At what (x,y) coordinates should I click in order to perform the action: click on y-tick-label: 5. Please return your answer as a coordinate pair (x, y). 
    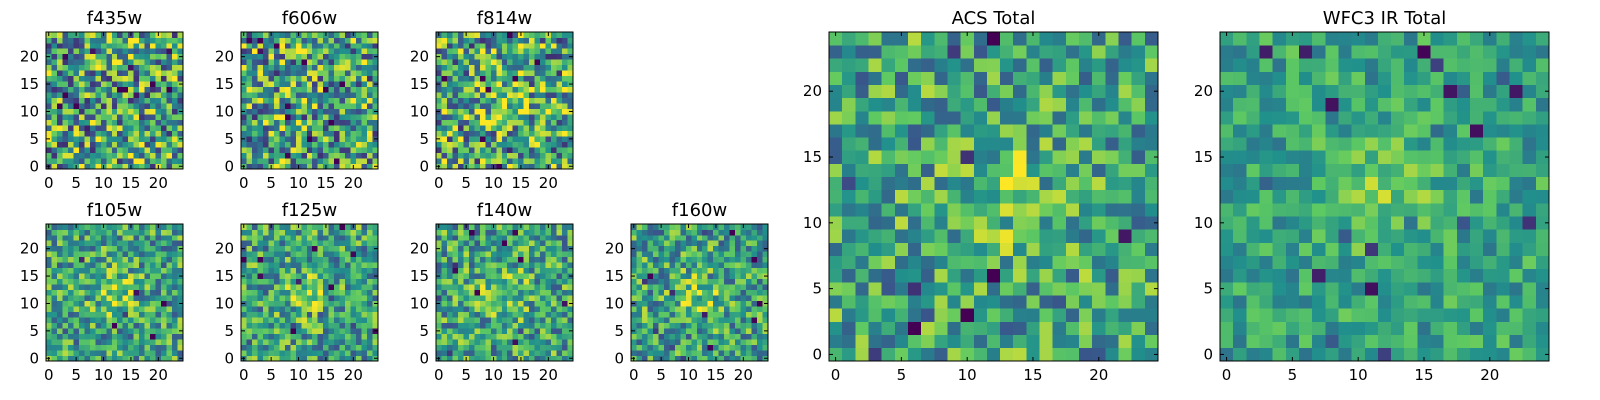
    Looking at the image, I should click on (34, 331).